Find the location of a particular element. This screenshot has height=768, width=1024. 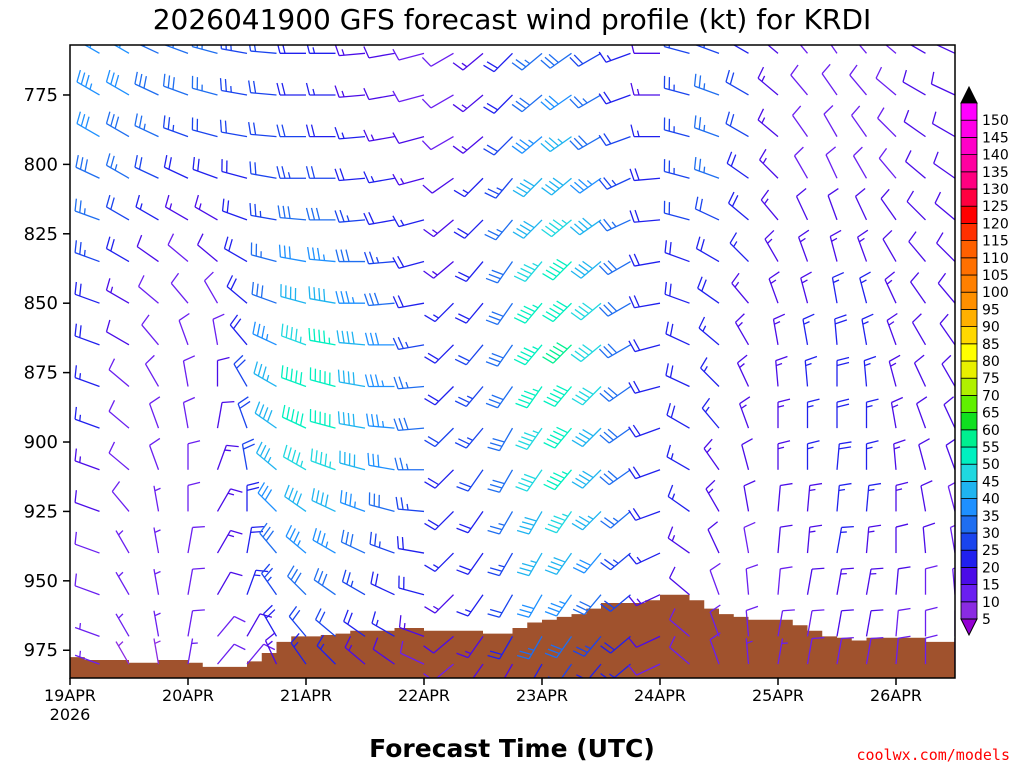

colorbar-label: 25 is located at coordinates (991, 551).